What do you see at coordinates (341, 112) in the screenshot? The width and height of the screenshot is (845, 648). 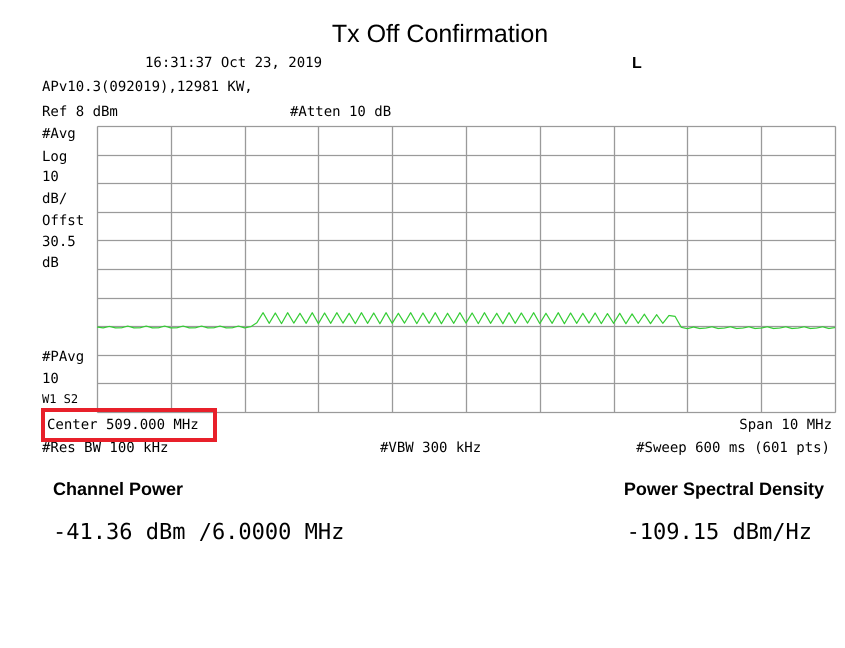 I see `text: #Atten 10 dB` at bounding box center [341, 112].